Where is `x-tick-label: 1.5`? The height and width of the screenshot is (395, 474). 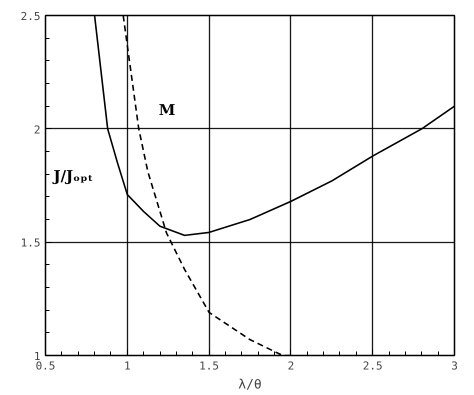 x-tick-label: 1.5 is located at coordinates (209, 366).